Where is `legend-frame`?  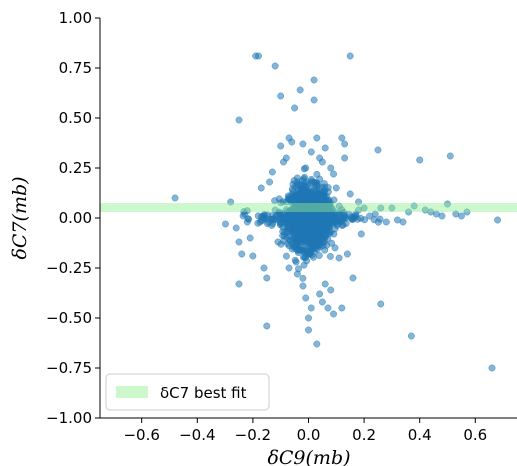 legend-frame is located at coordinates (187, 392).